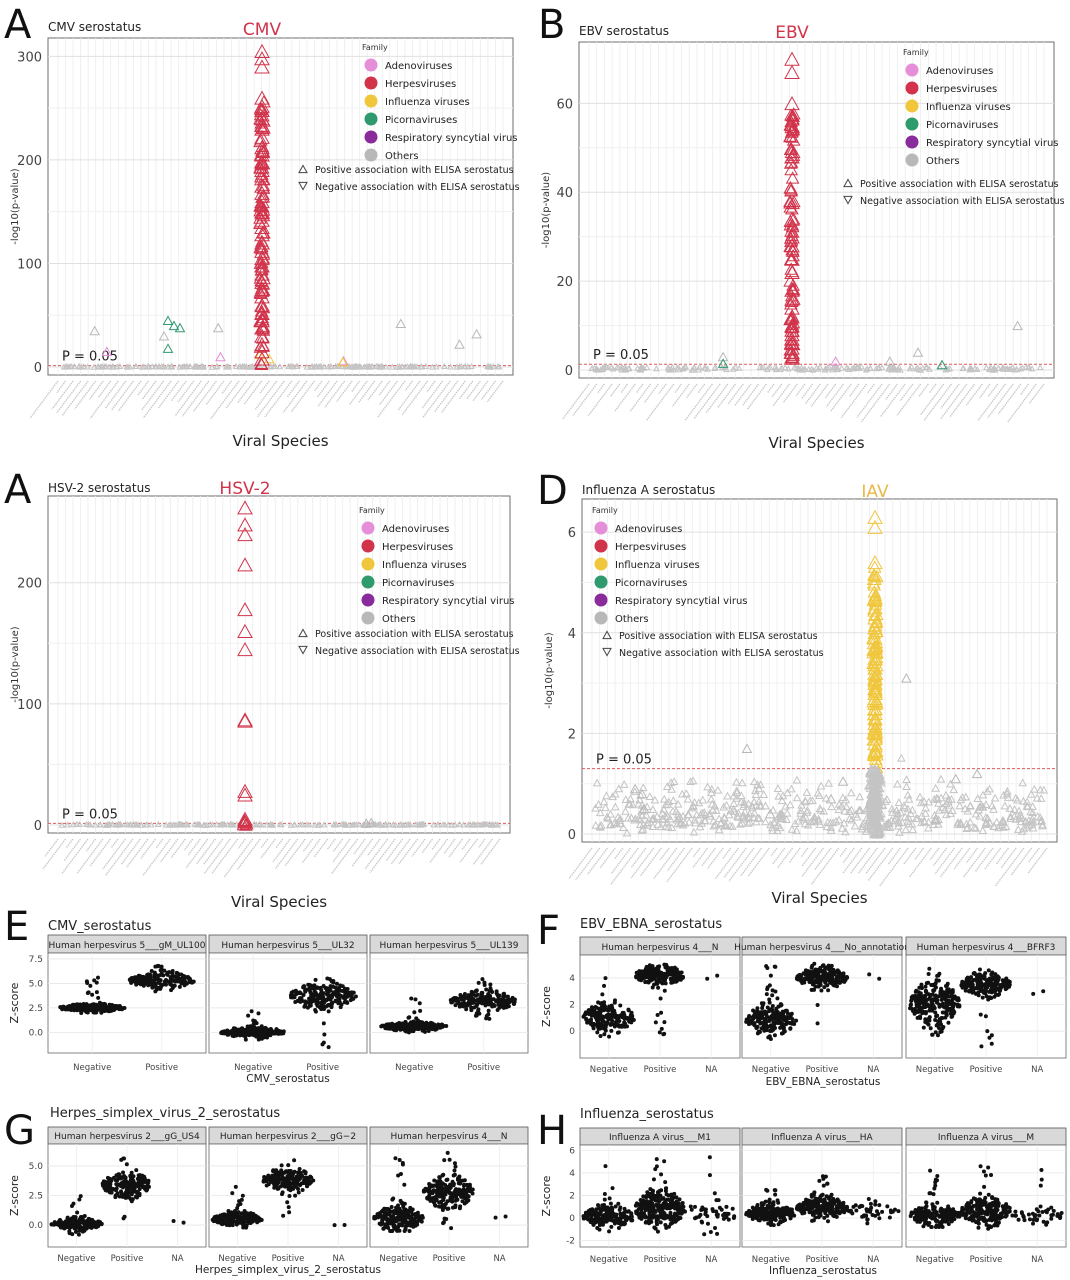  Describe the element at coordinates (660, 948) in the screenshot. I see `facet-strip-label: Human herpesvirus 4___N` at that location.